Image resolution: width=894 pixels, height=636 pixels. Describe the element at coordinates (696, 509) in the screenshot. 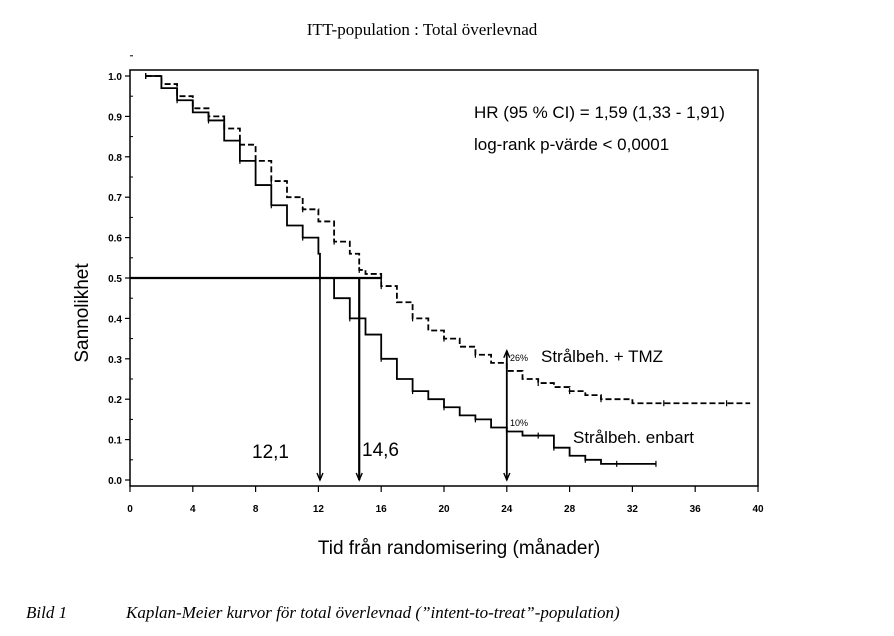

I see `x-tick-label: 36` at that location.